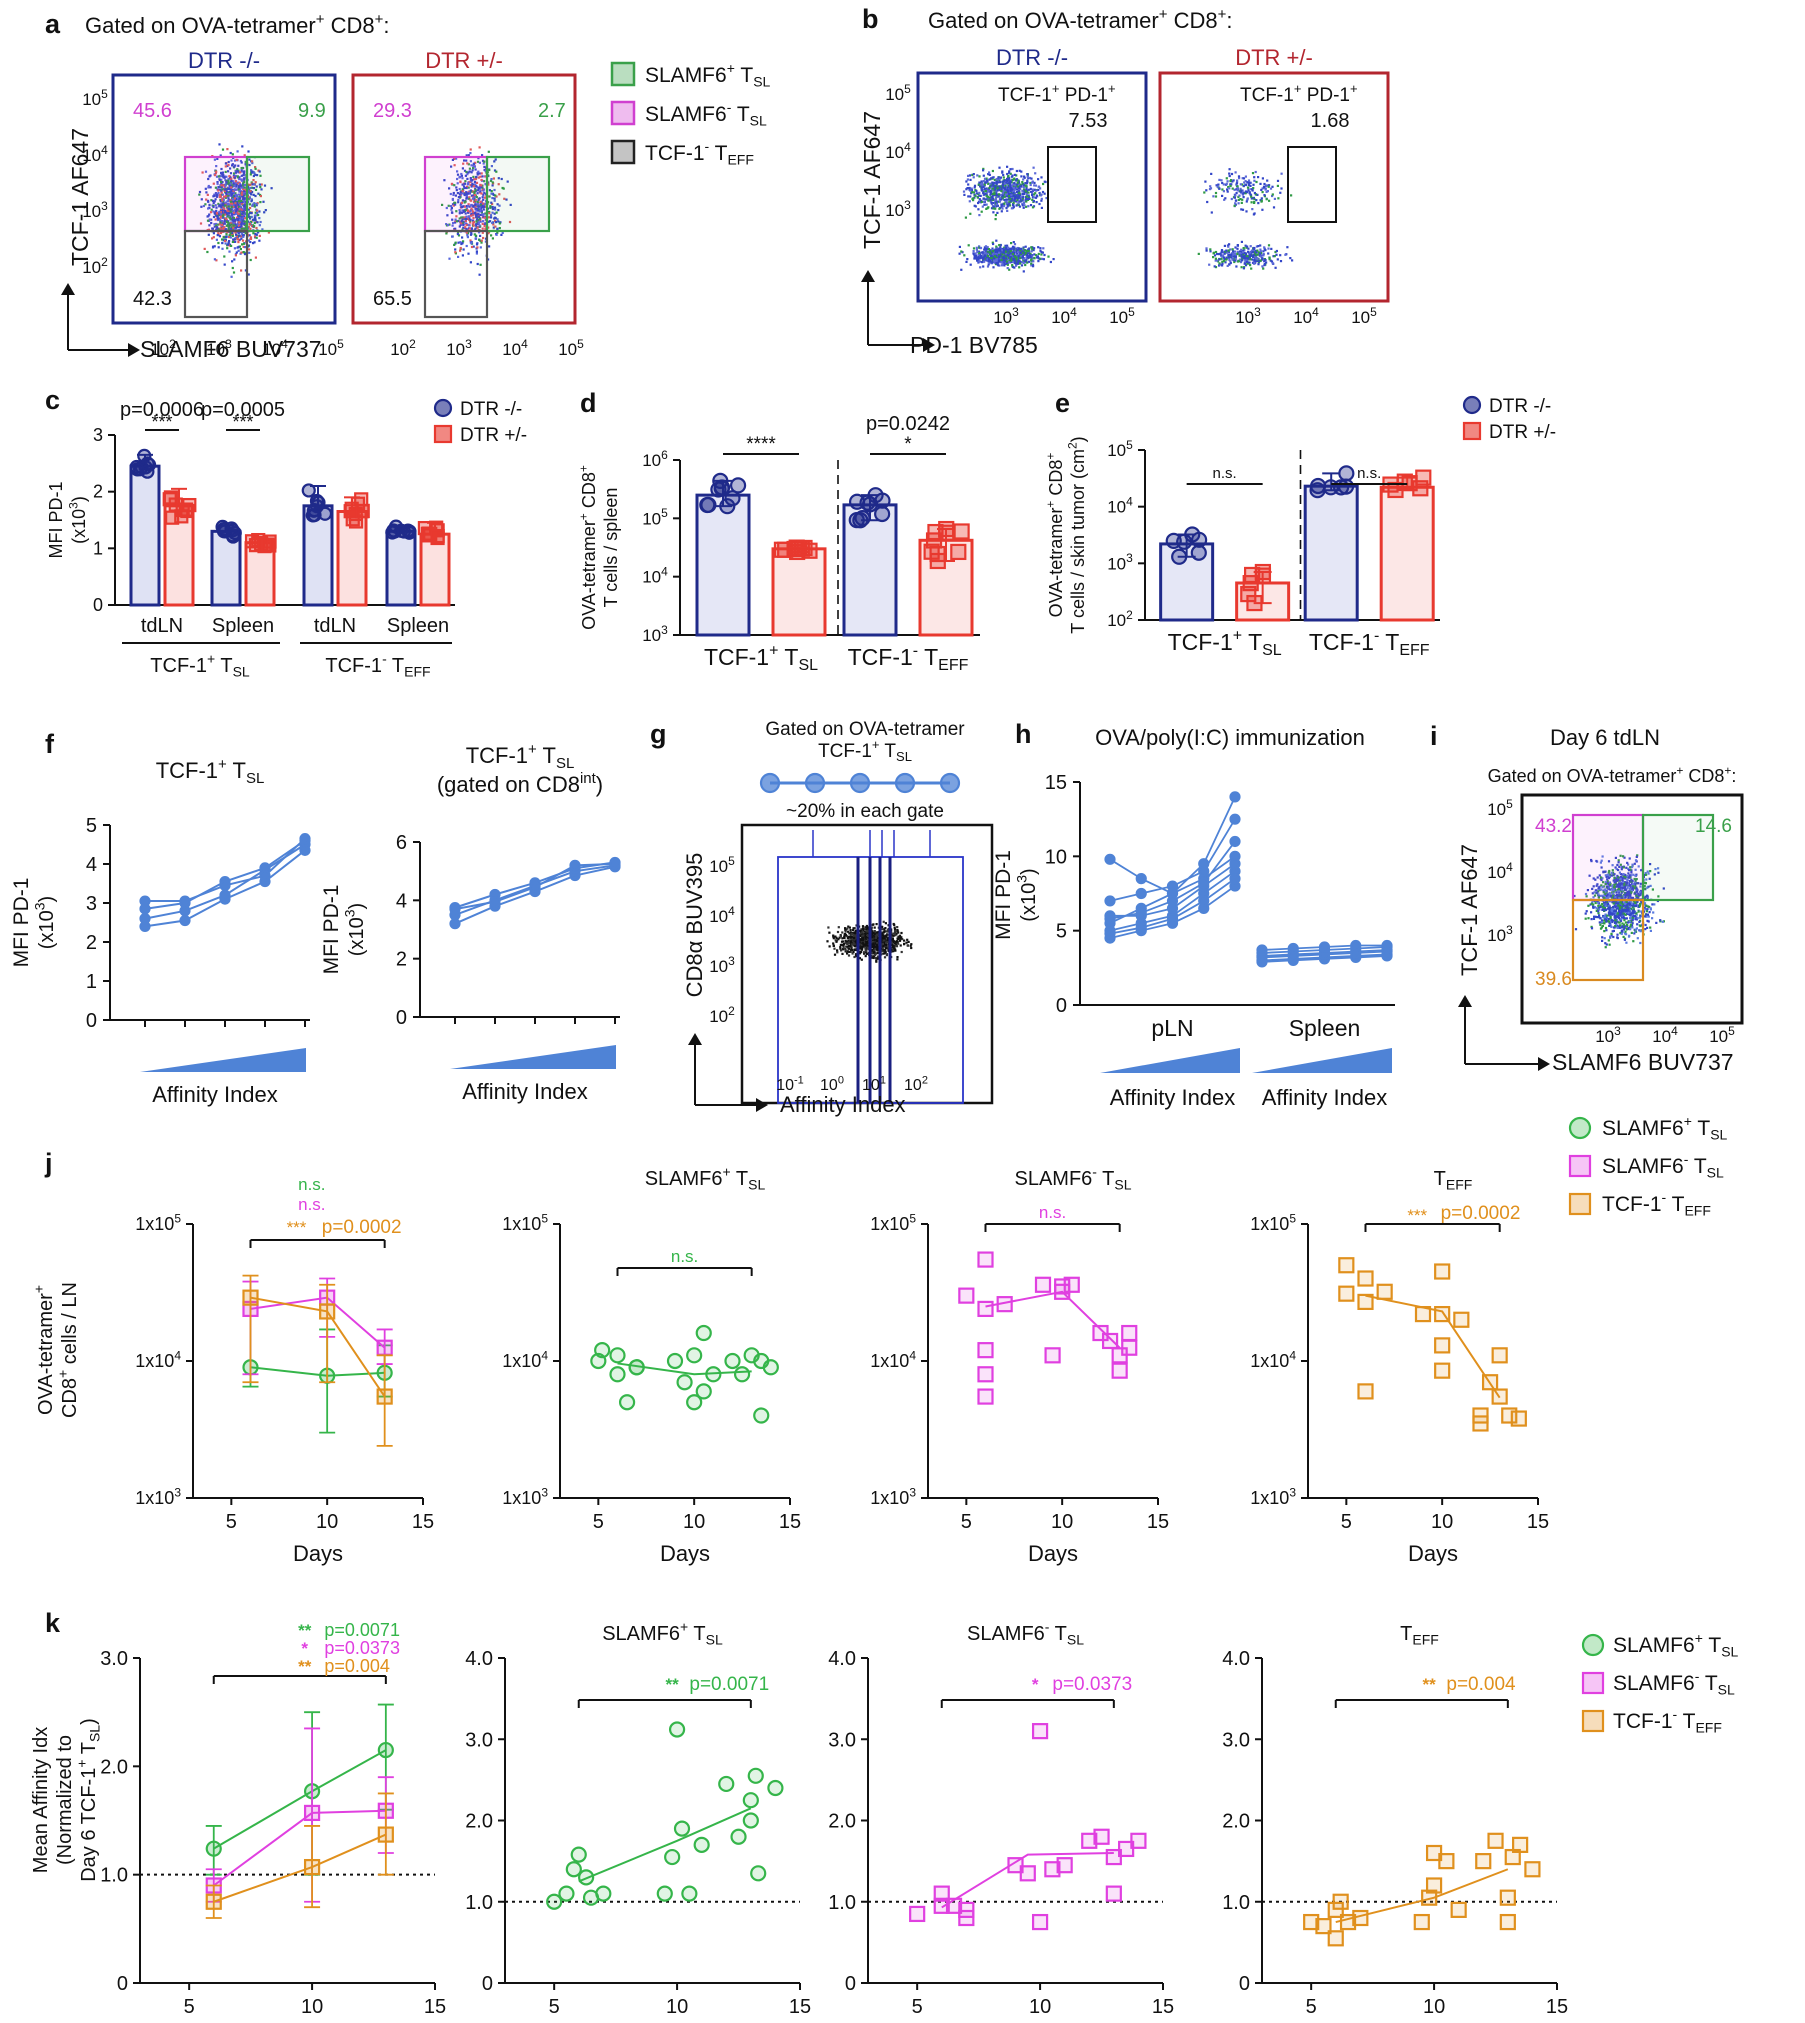  What do you see at coordinates (437, 536) in the screenshot?
I see `data-point` at bounding box center [437, 536].